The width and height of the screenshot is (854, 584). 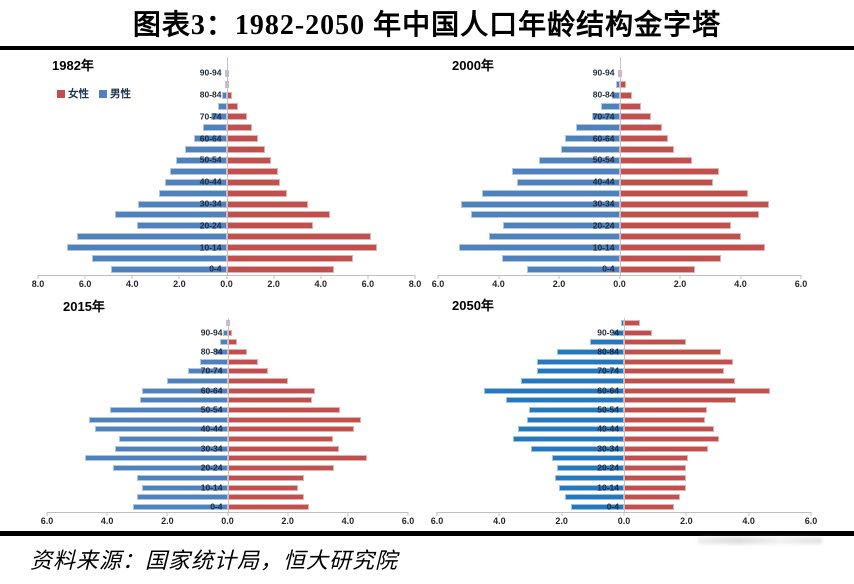 I want to click on age-label-70-74: 70-74, so click(x=608, y=370).